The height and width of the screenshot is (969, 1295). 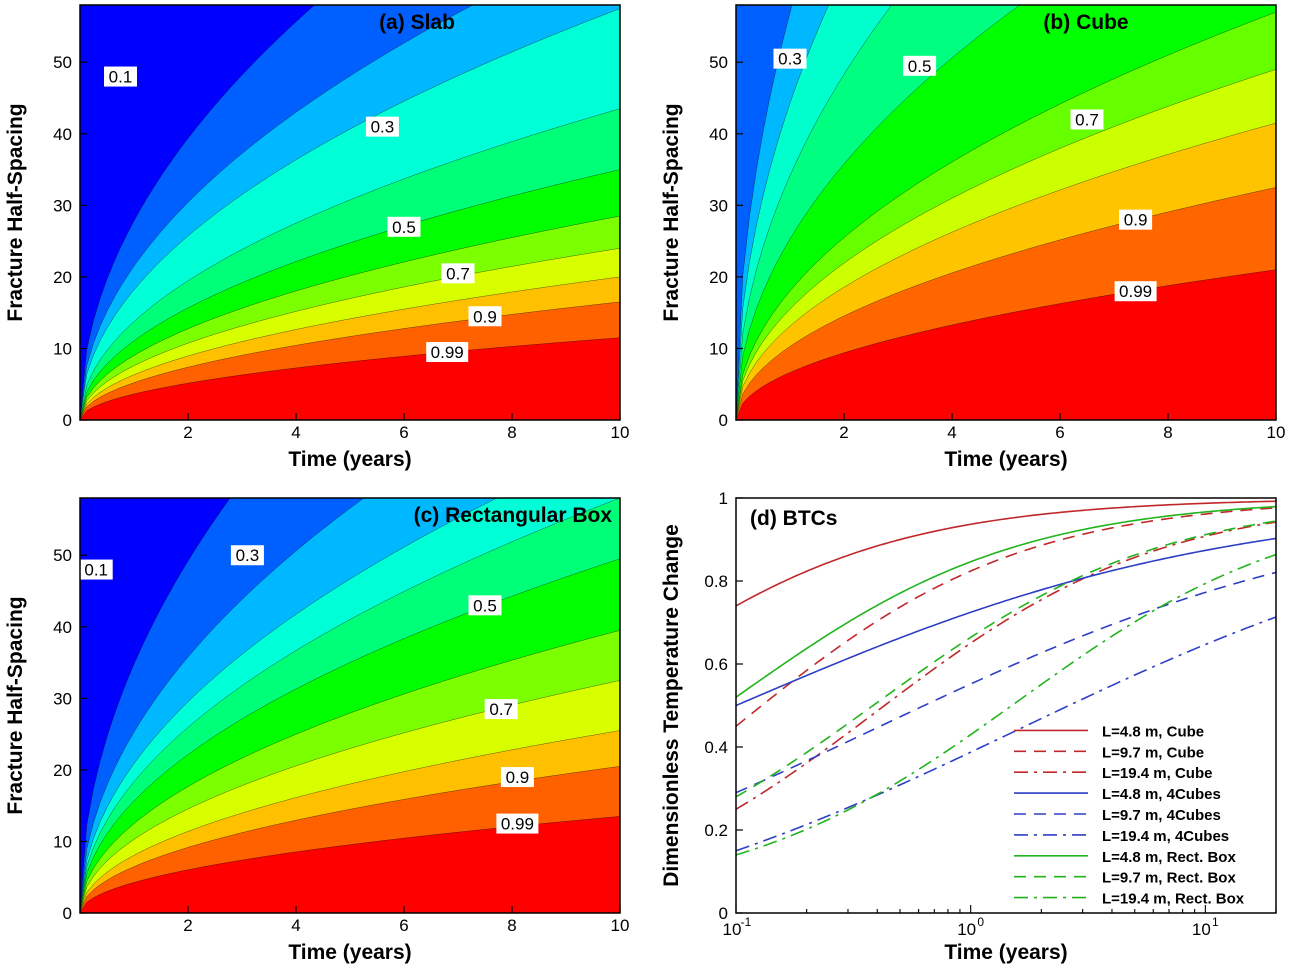 I want to click on panel-a-xtick-label: 8, so click(x=511, y=432).